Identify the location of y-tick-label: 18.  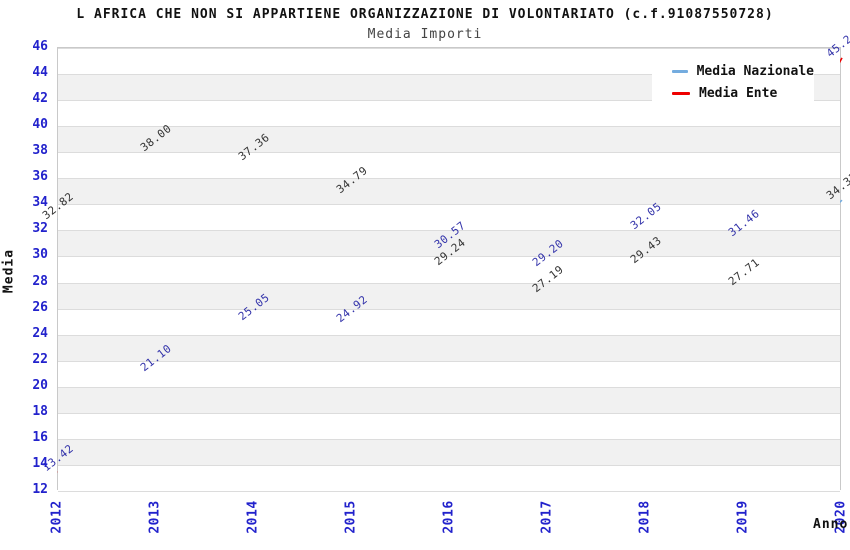
(40, 411).